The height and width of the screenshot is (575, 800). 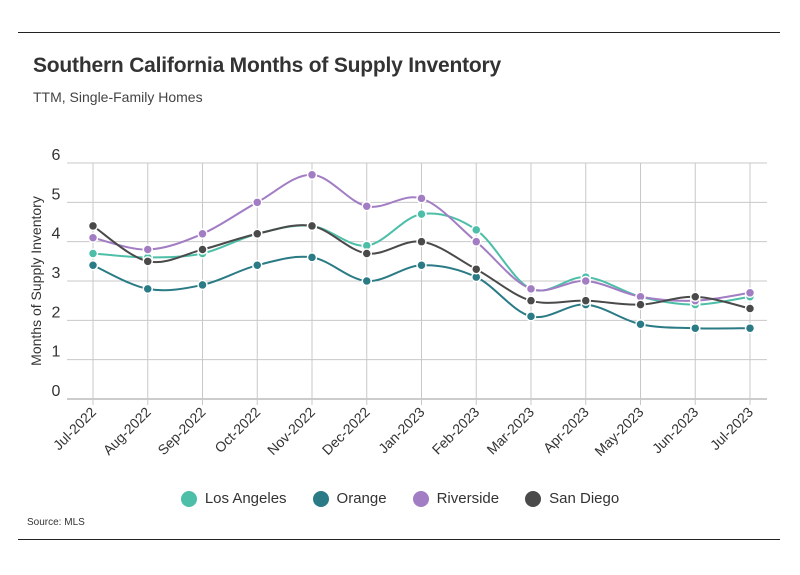 I want to click on x-tick-label: Jan-2023, so click(x=401, y=430).